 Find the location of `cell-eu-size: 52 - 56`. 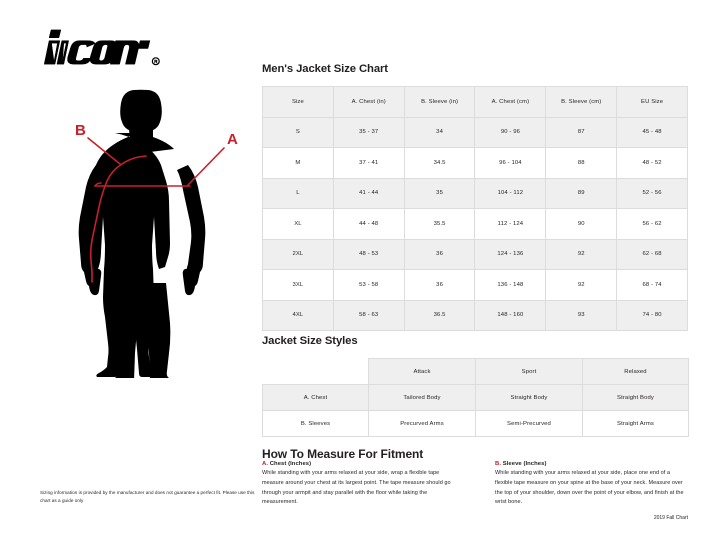

cell-eu-size: 52 - 56 is located at coordinates (652, 193).